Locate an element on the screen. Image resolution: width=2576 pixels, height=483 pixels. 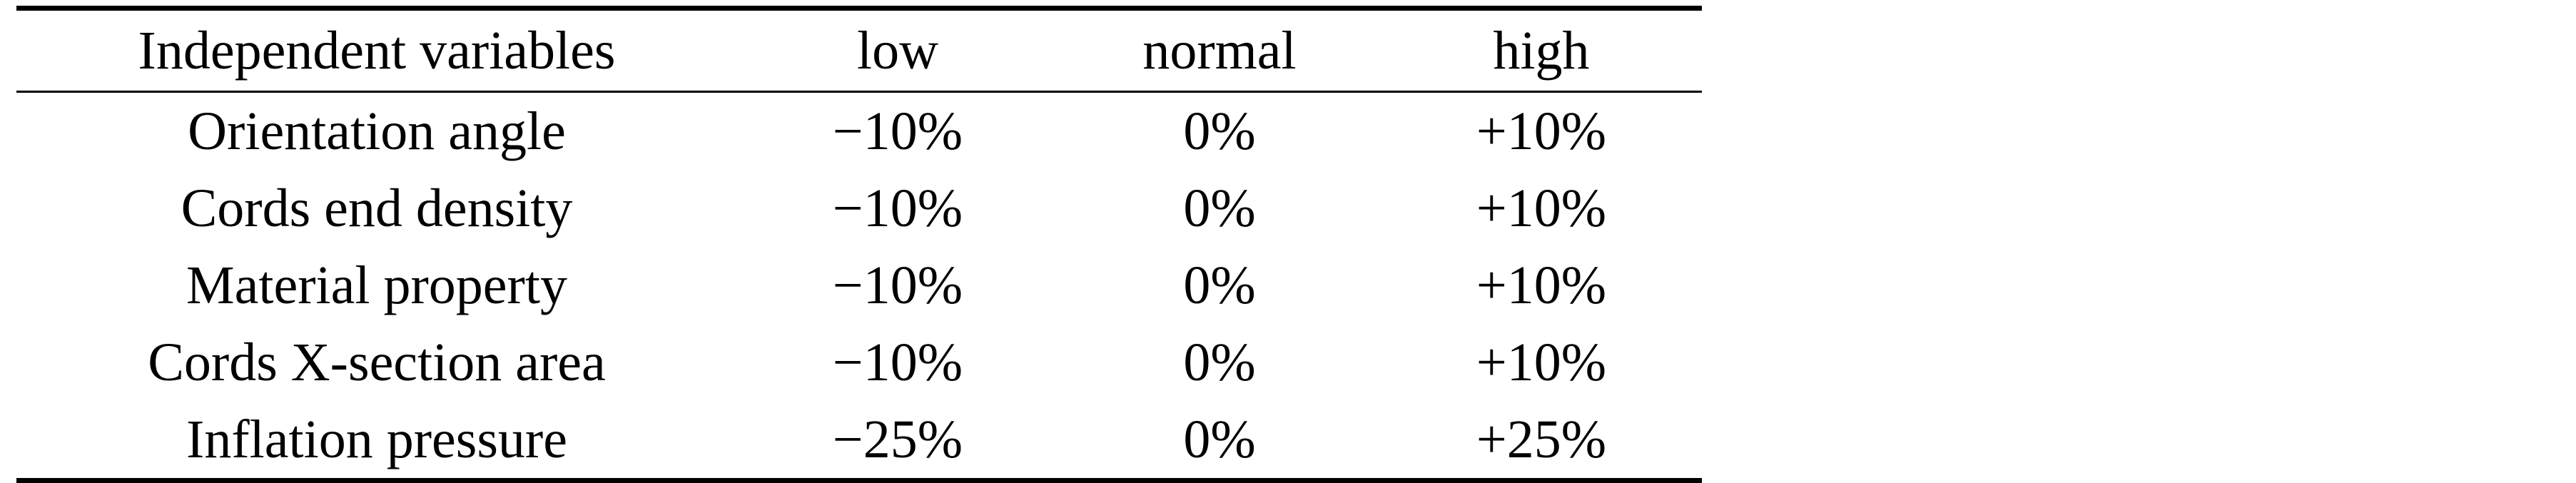
high-value-cell: +25% is located at coordinates (1541, 439).